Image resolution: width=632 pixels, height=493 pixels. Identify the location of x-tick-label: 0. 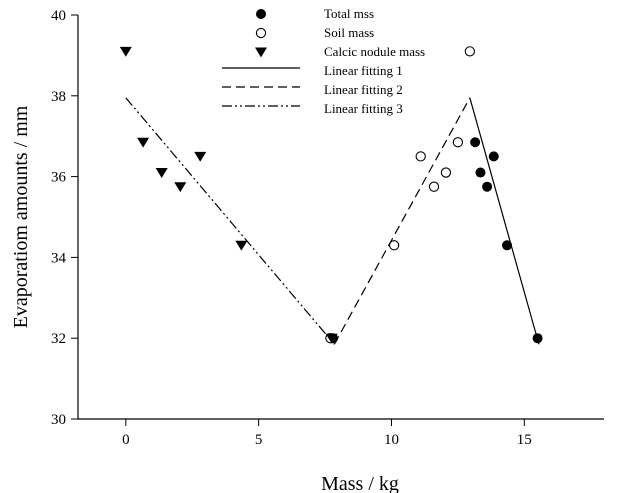
(126, 440).